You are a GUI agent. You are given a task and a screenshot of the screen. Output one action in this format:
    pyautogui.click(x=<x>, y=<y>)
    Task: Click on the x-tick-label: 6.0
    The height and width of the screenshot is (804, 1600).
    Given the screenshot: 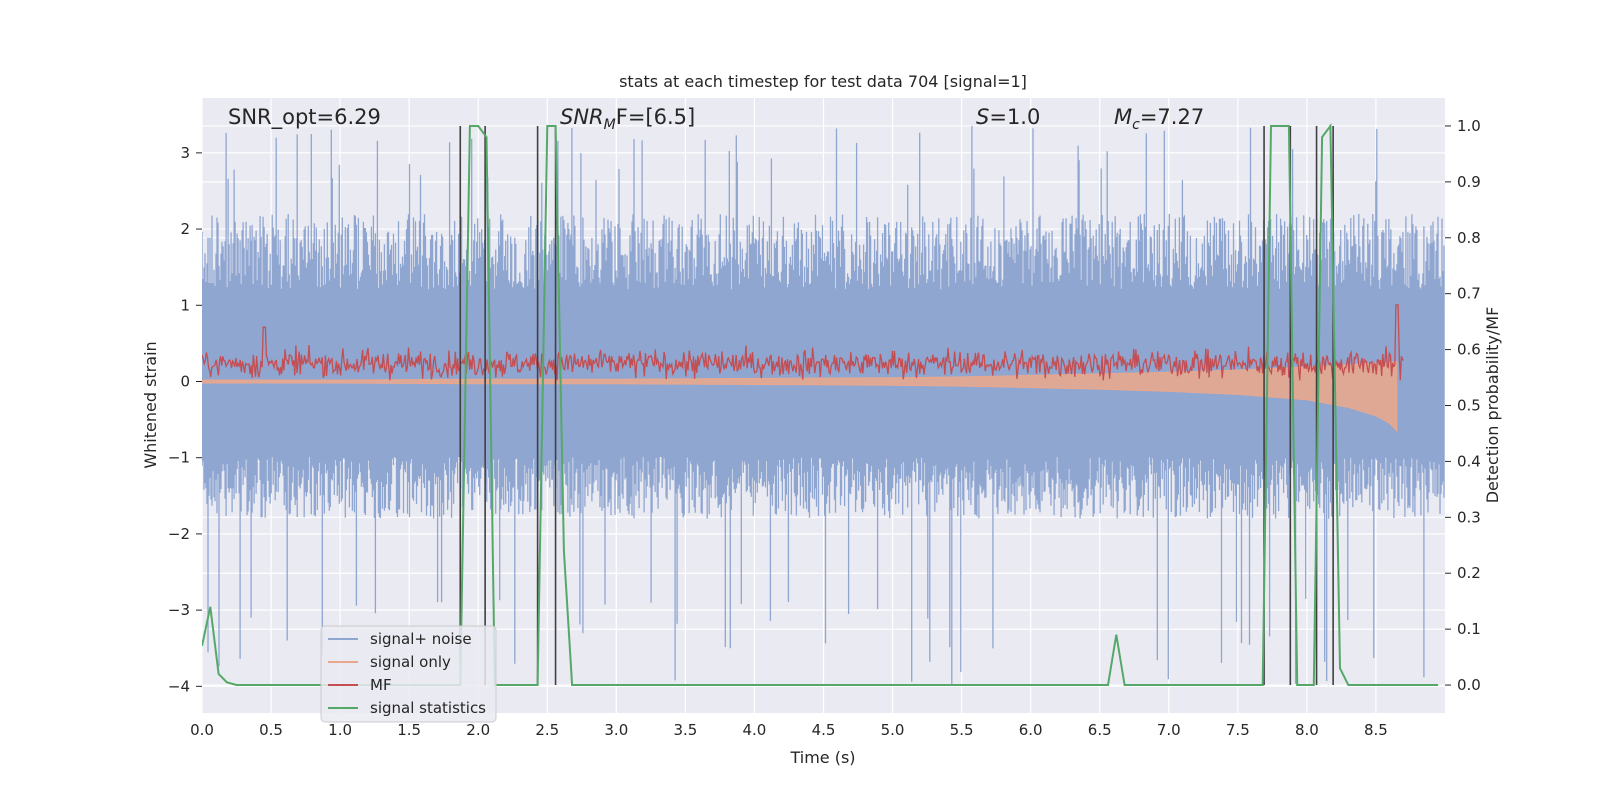 What is the action you would take?
    pyautogui.click(x=1031, y=730)
    